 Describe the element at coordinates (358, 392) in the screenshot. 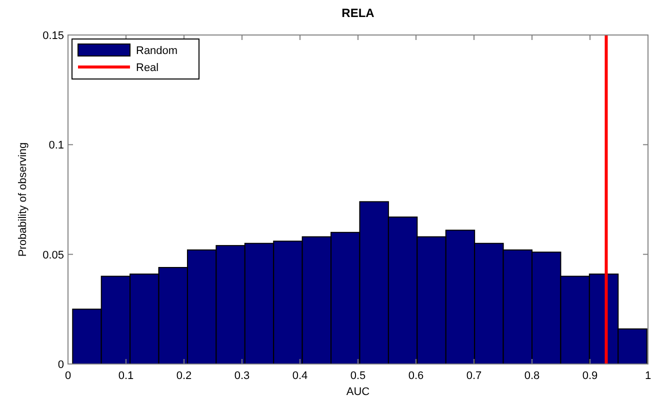

I see `x-axis-title: AUC` at that location.